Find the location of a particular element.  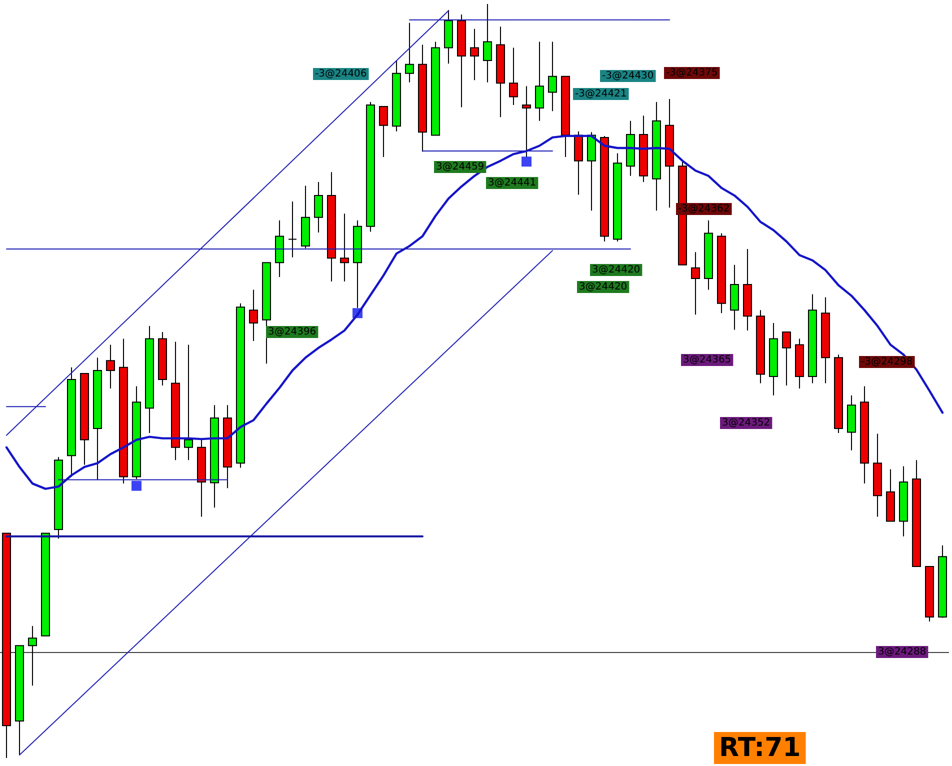

annotation: -3@24362 is located at coordinates (704, 209).